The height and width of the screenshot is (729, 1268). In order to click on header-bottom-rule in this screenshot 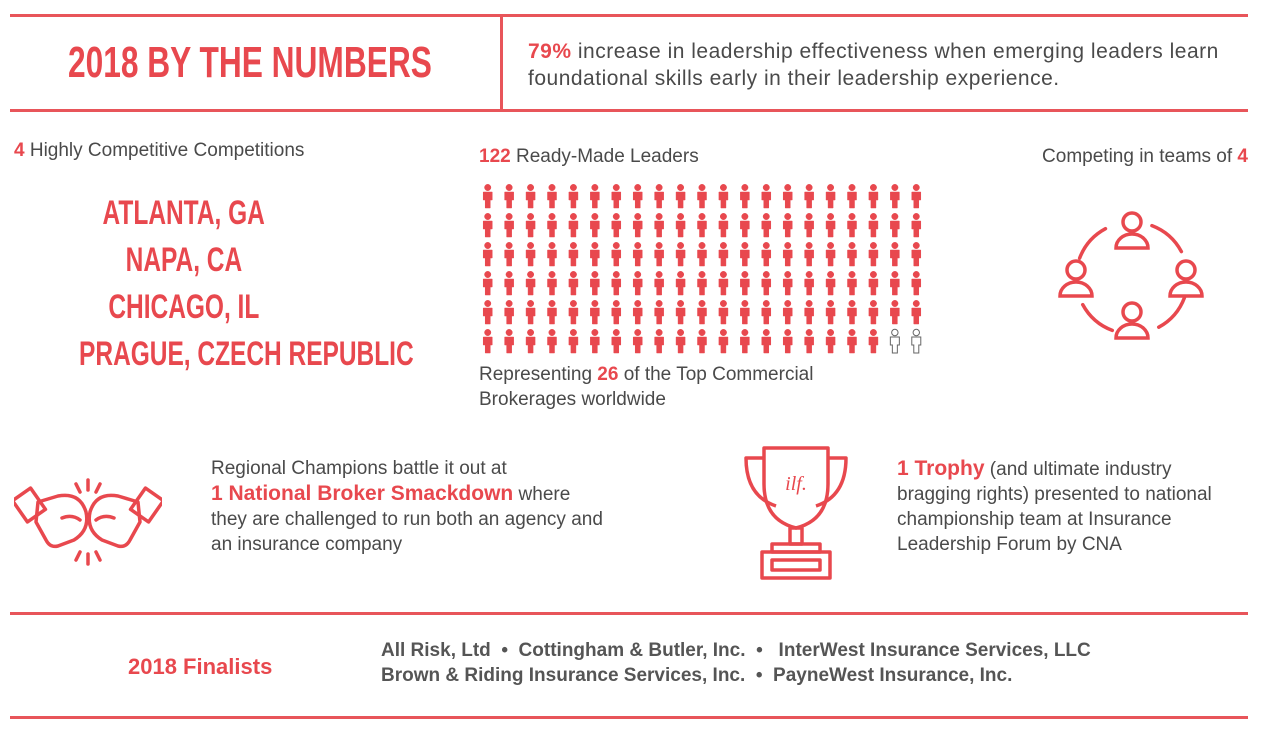, I will do `click(629, 110)`.